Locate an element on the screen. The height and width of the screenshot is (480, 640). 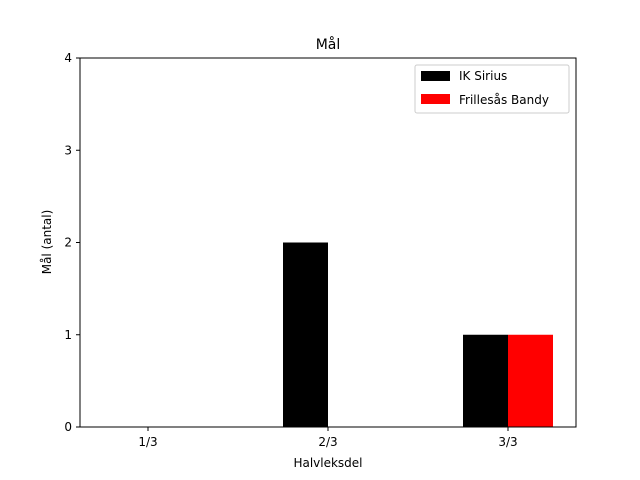
legend: IK Sirius Frillesås Bandy is located at coordinates (492, 89).